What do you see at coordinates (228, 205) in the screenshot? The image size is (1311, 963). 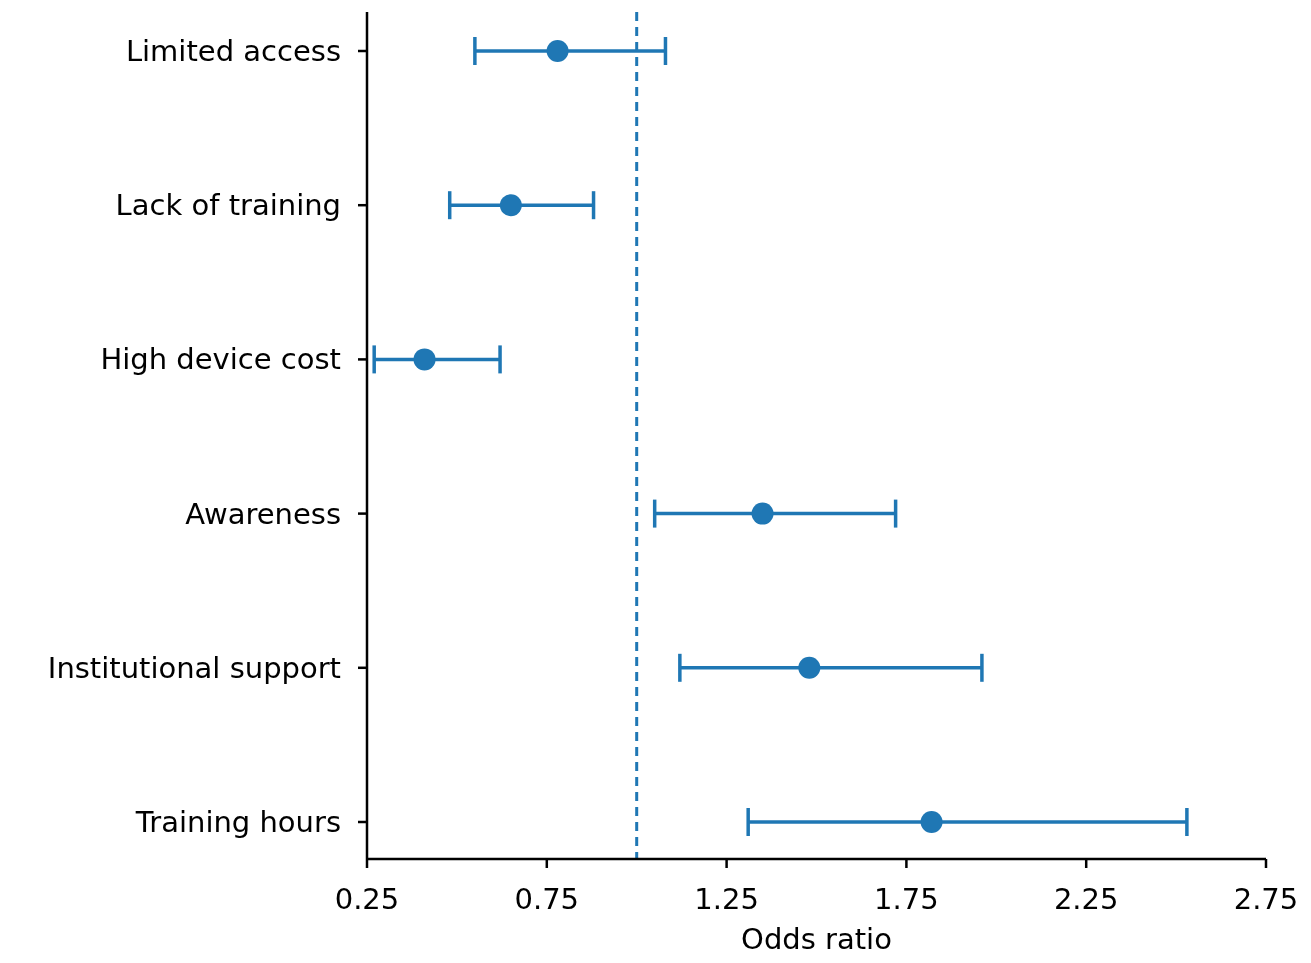 I see `y-tick-label: Lack of training` at bounding box center [228, 205].